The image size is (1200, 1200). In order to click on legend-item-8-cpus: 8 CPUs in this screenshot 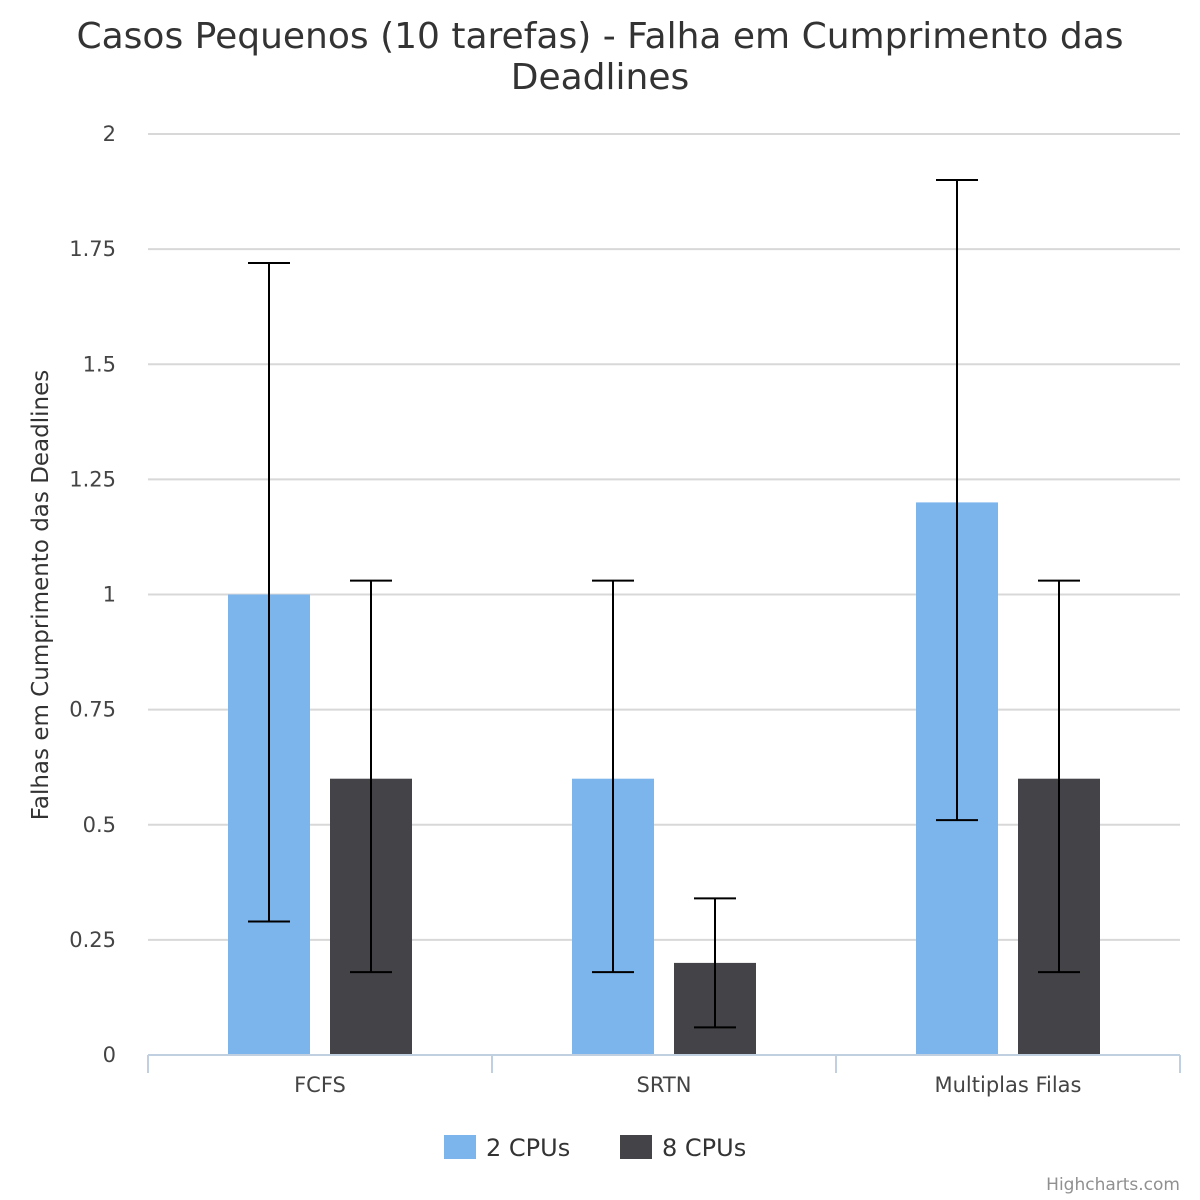, I will do `click(683, 1148)`.